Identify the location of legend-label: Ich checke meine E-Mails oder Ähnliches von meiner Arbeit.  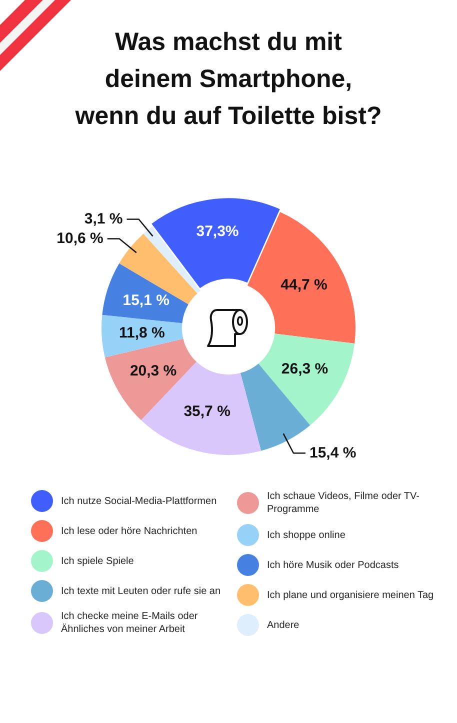
(130, 623).